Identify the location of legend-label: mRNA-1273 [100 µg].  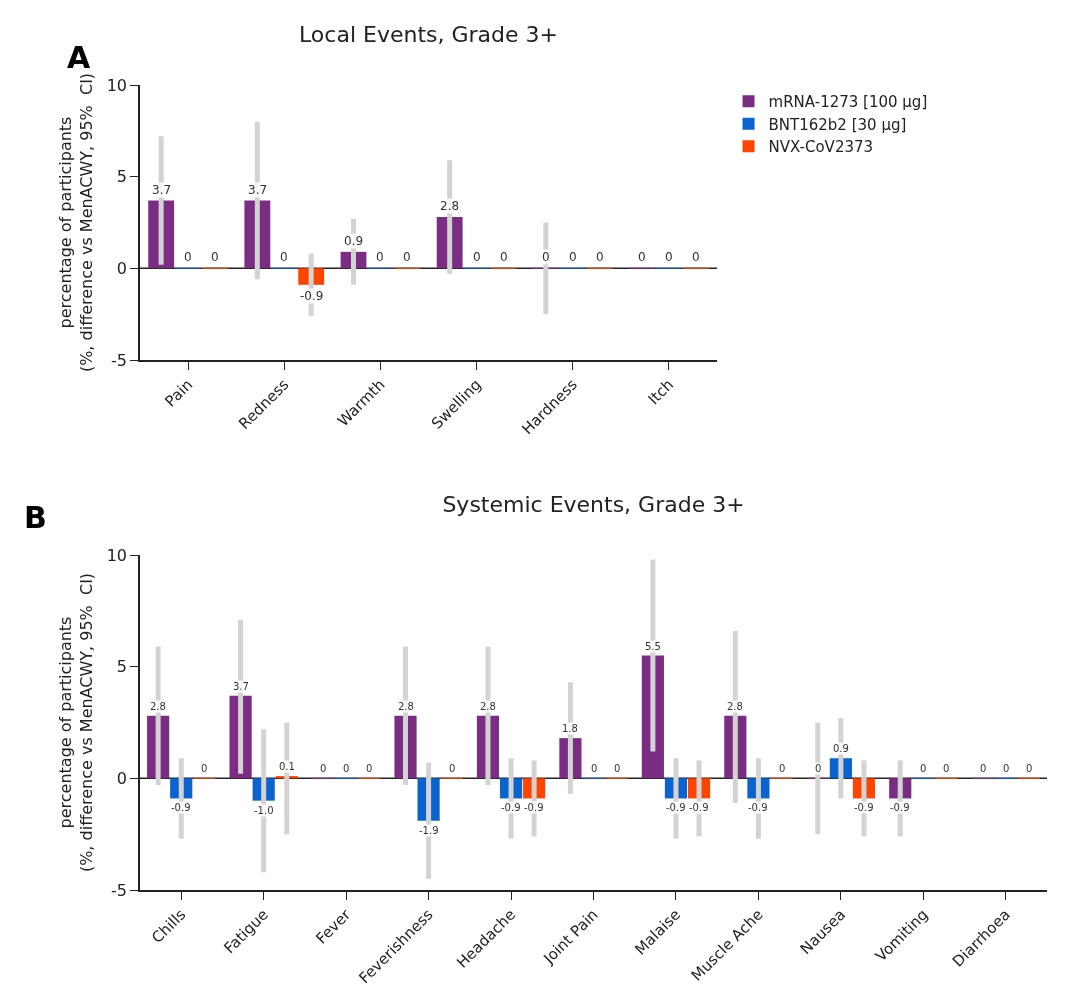
(848, 102).